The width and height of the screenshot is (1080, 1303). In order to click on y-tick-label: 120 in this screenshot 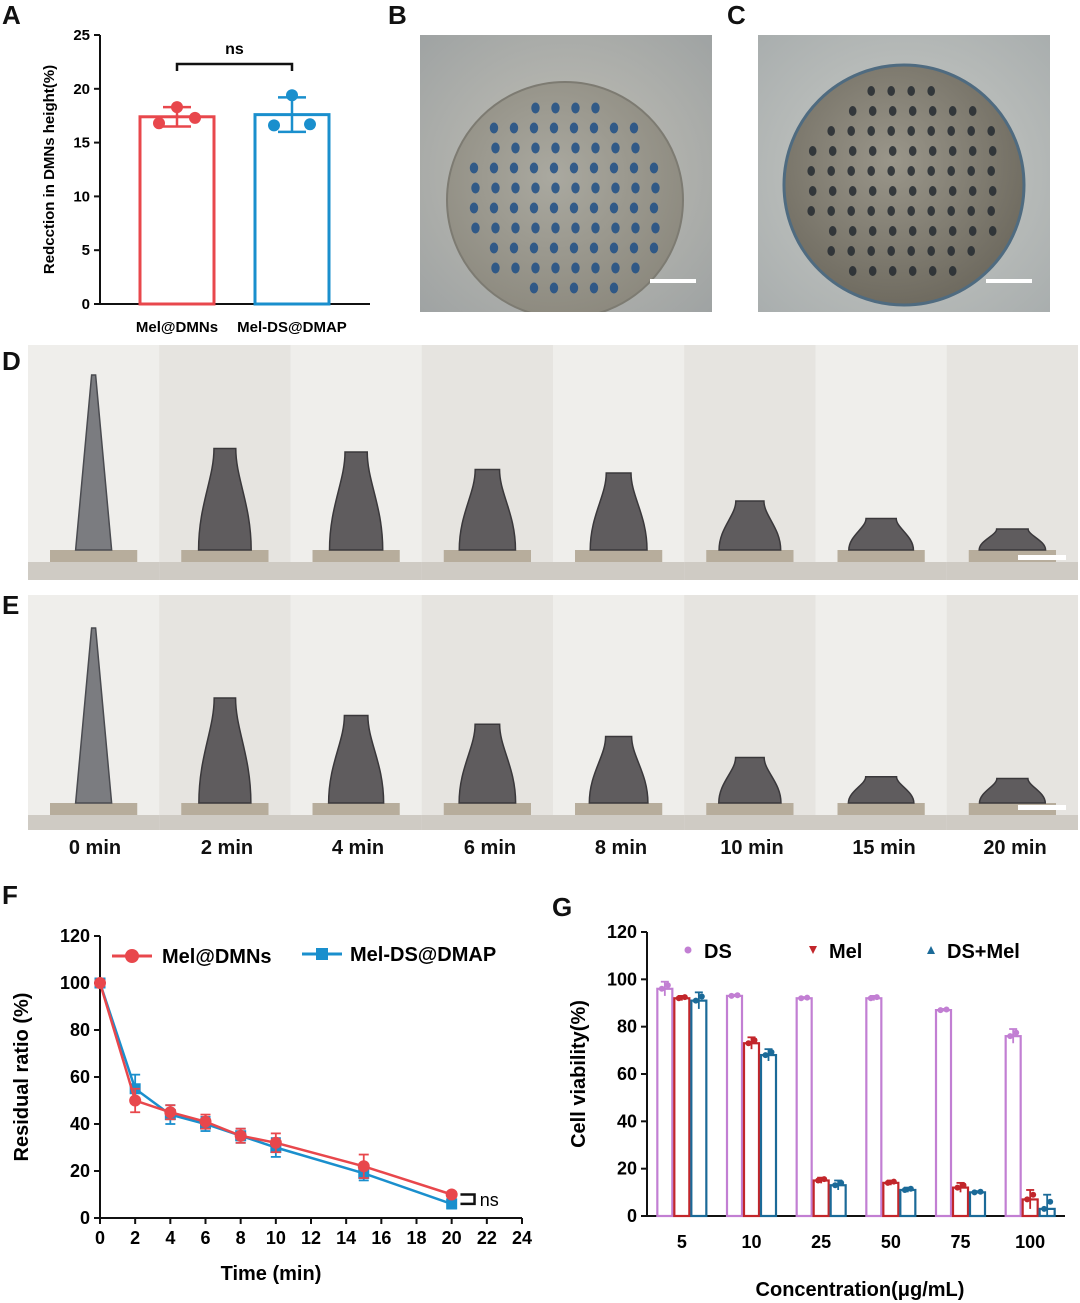, I will do `click(622, 932)`.